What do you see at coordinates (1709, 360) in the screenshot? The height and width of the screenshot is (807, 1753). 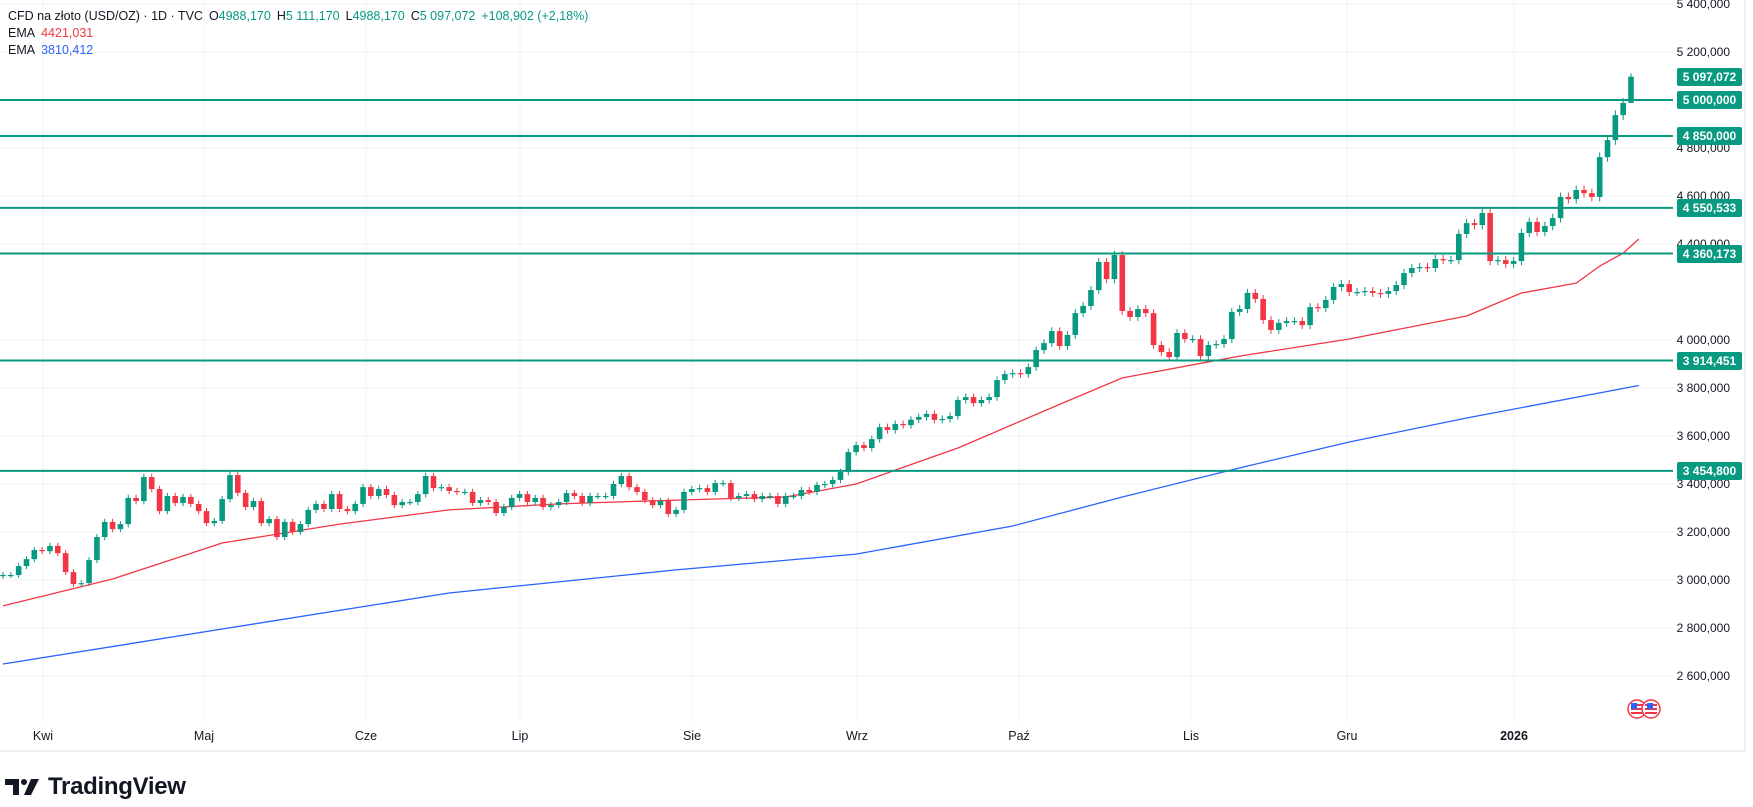 I see `level-price-tag: 3 914,451` at bounding box center [1709, 360].